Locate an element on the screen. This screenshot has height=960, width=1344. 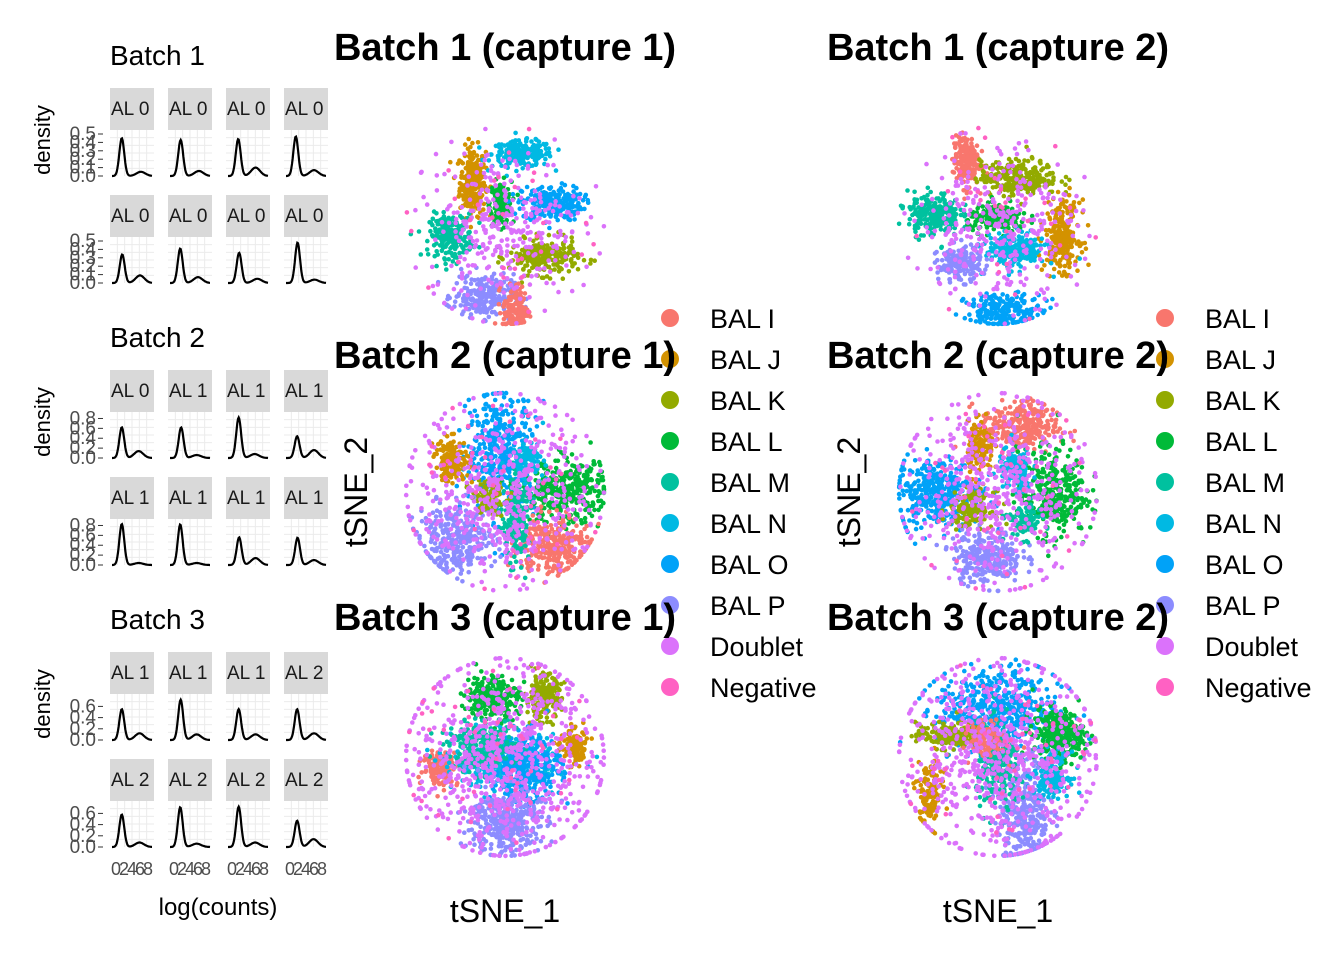
density-panel-strip-label: AL 0 is located at coordinates (130, 109).